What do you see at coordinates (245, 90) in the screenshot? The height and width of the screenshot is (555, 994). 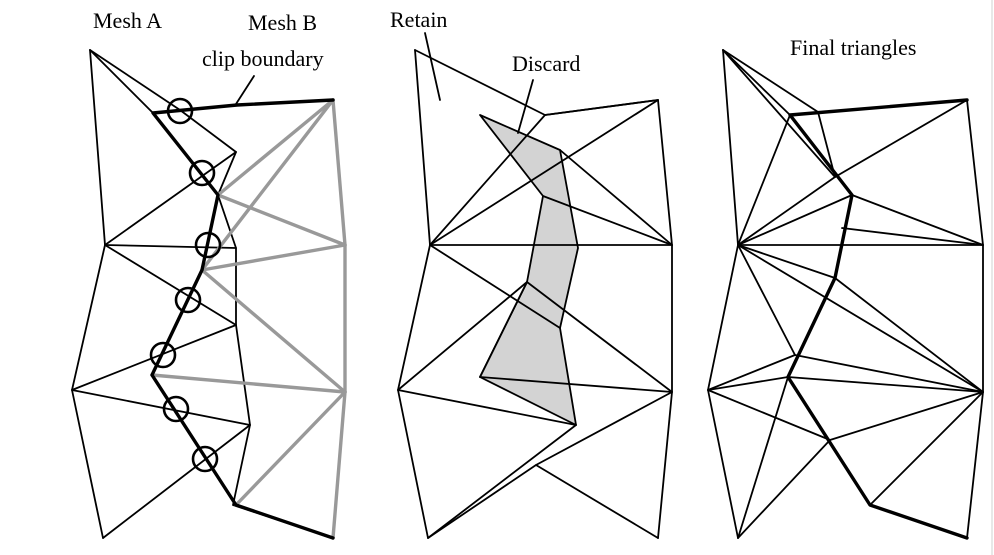 I see `clip-boundary-leader` at bounding box center [245, 90].